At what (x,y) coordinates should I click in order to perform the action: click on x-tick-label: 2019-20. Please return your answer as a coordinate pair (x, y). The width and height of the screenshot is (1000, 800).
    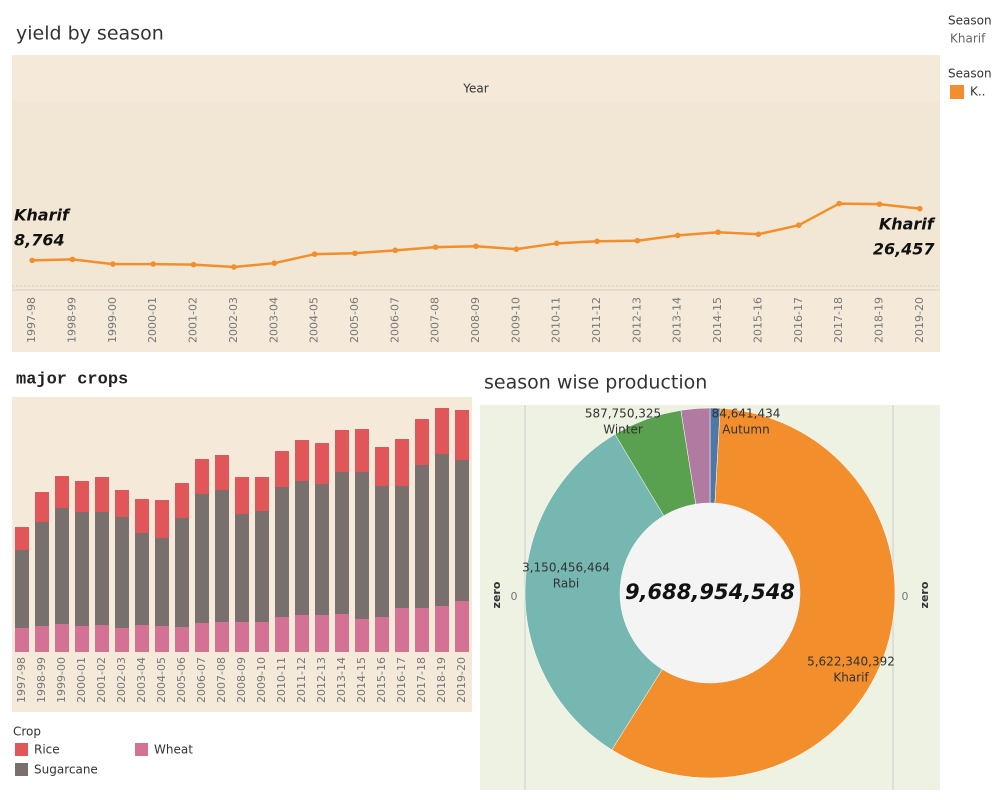
    Looking at the image, I should click on (461, 680).